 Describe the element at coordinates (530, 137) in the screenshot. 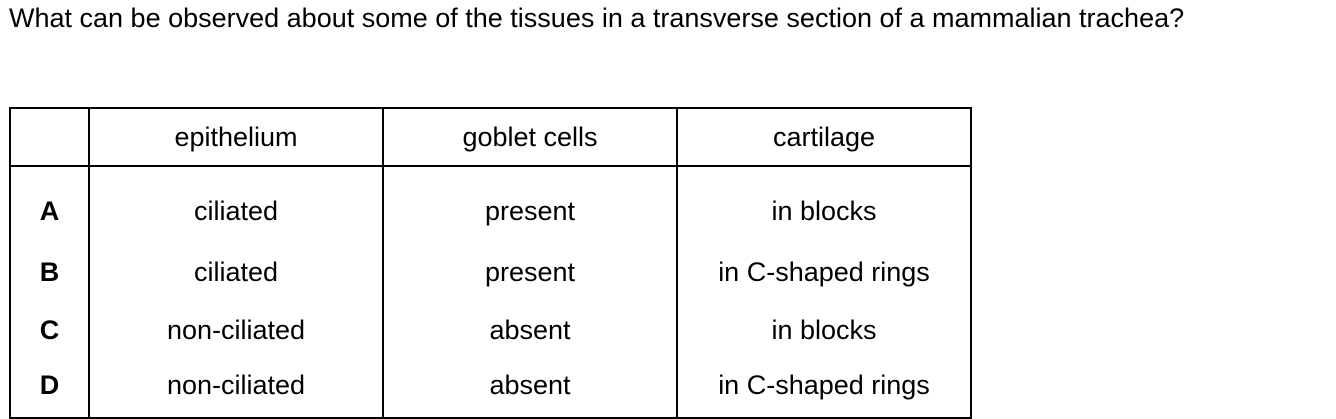

I see `header-goblet-cells: goblet cells` at that location.